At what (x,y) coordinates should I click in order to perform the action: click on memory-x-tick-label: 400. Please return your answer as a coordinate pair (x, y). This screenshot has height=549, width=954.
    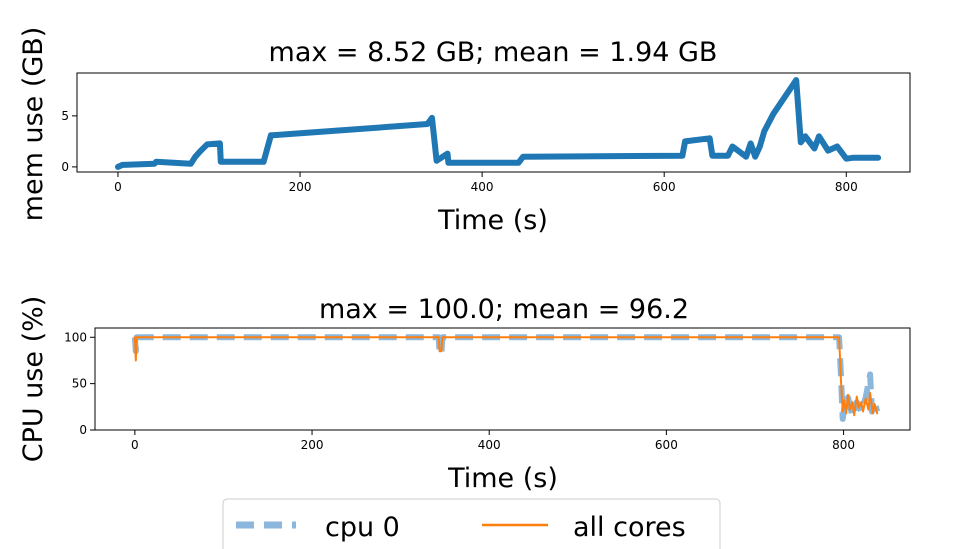
    Looking at the image, I should click on (482, 187).